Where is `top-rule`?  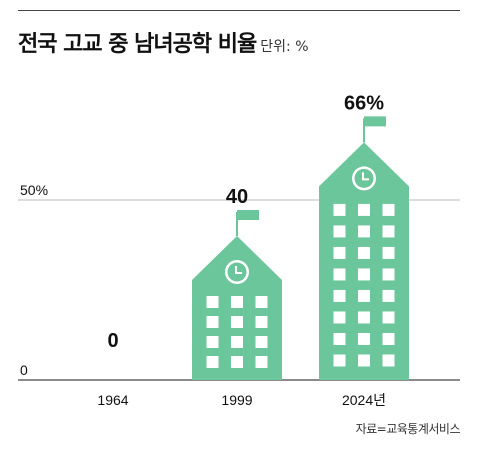
top-rule is located at coordinates (239, 10).